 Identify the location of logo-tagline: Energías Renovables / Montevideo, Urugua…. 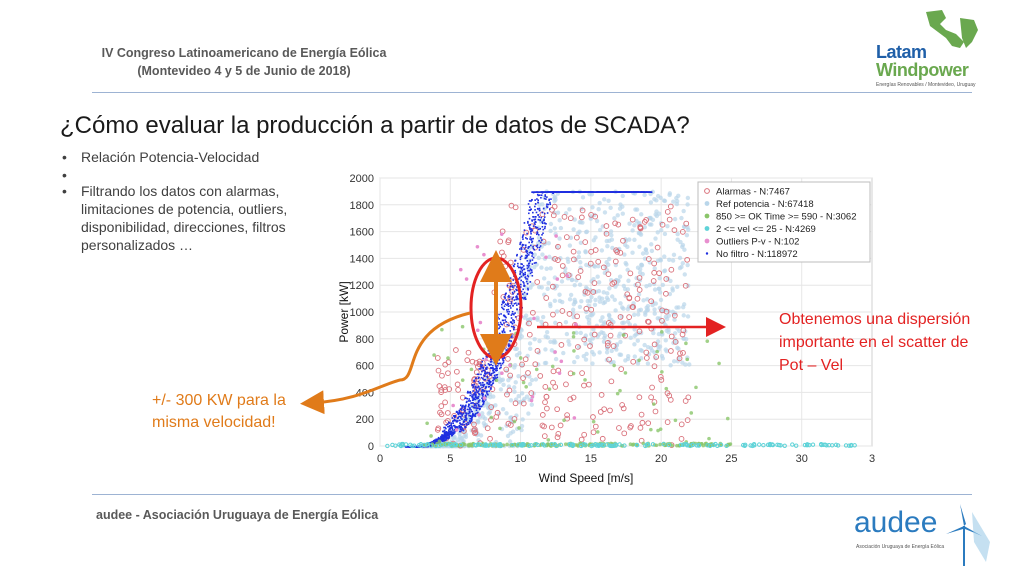
(926, 85).